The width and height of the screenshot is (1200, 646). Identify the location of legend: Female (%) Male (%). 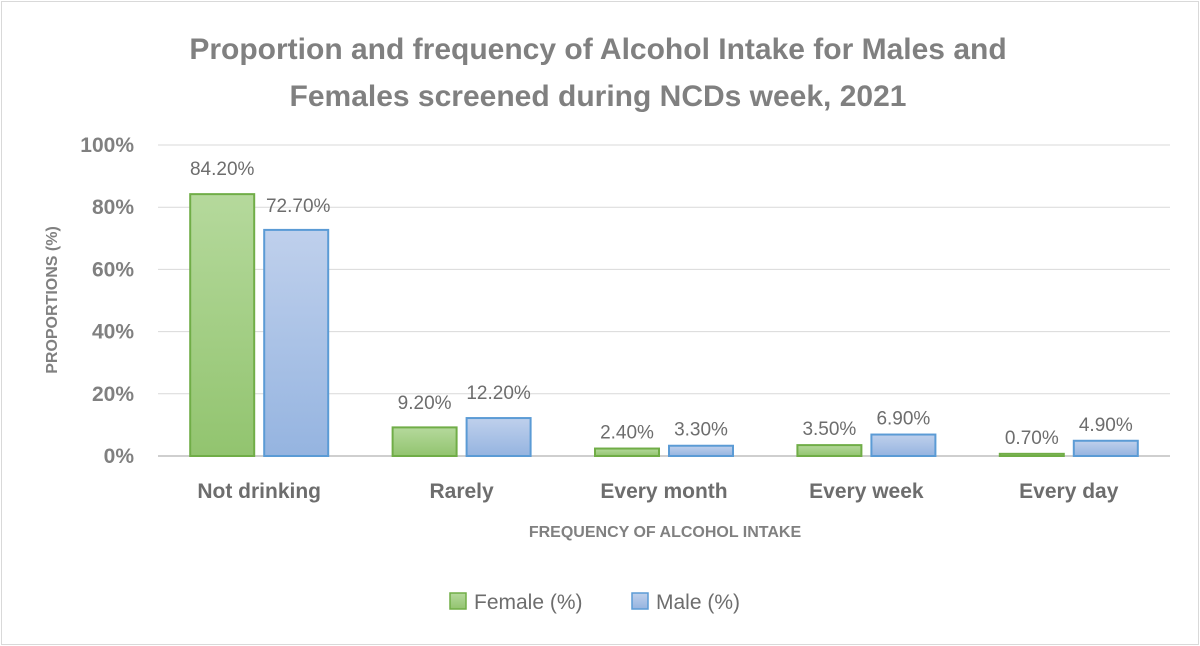
(594, 602).